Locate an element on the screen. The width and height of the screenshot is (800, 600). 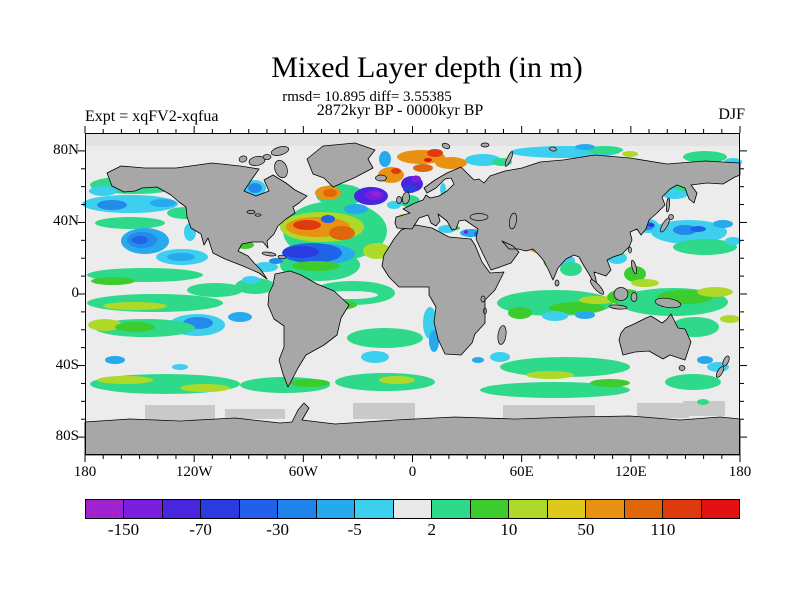
lat-axis-label: 0 is located at coordinates (75, 293).